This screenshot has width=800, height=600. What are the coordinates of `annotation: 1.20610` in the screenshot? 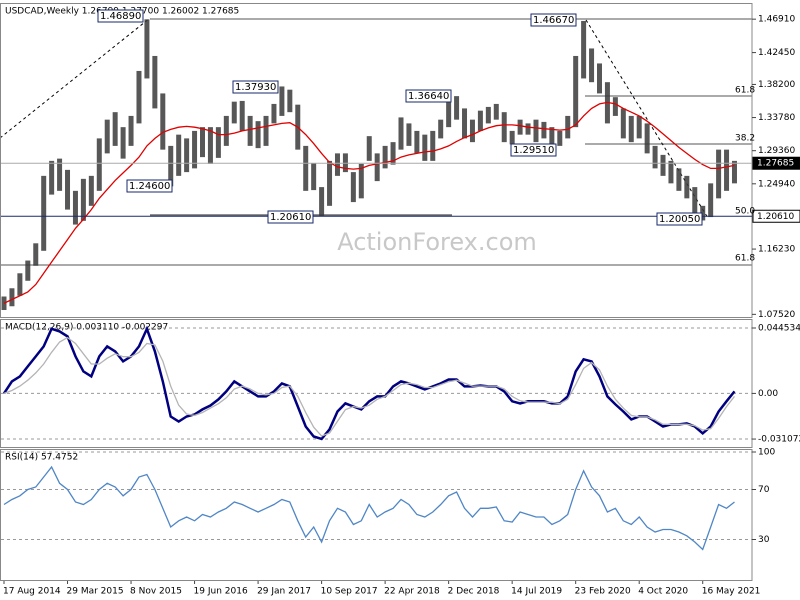 It's located at (290, 217).